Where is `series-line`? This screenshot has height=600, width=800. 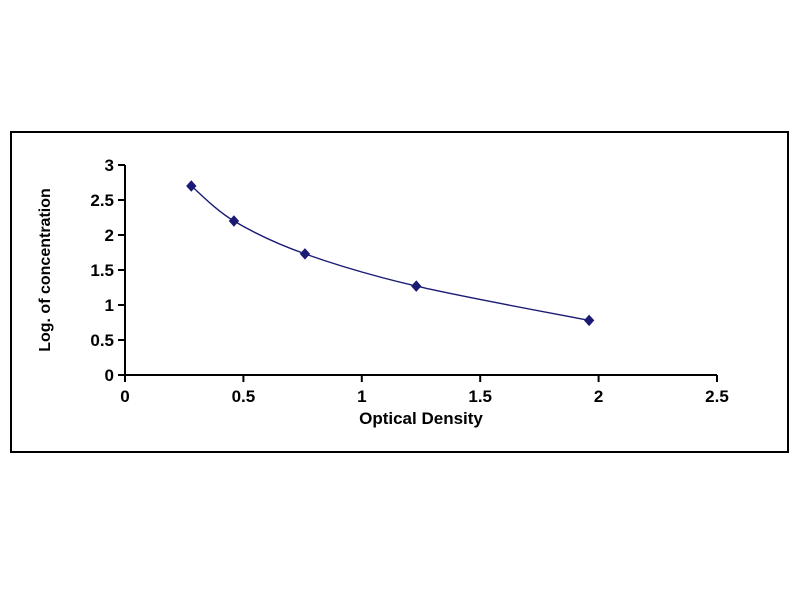
series-line is located at coordinates (390, 253).